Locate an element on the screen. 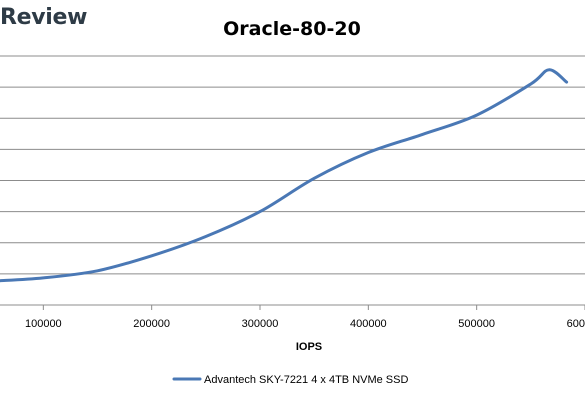 The image size is (585, 401). x-tick-label: 400000 is located at coordinates (368, 324).